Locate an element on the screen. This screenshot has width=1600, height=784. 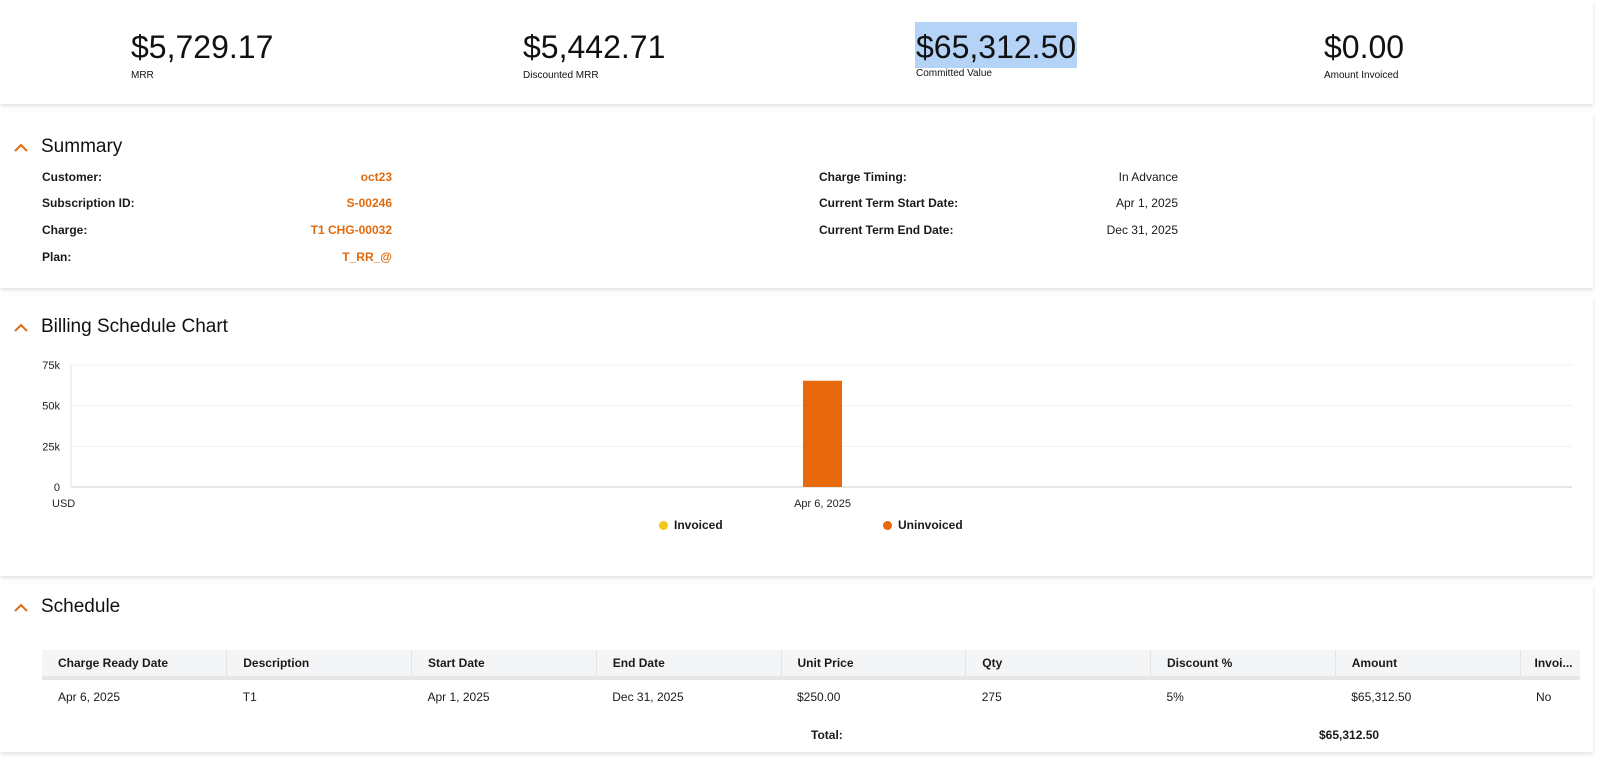
subscription-id-label: Subscription ID: is located at coordinates (88, 203).